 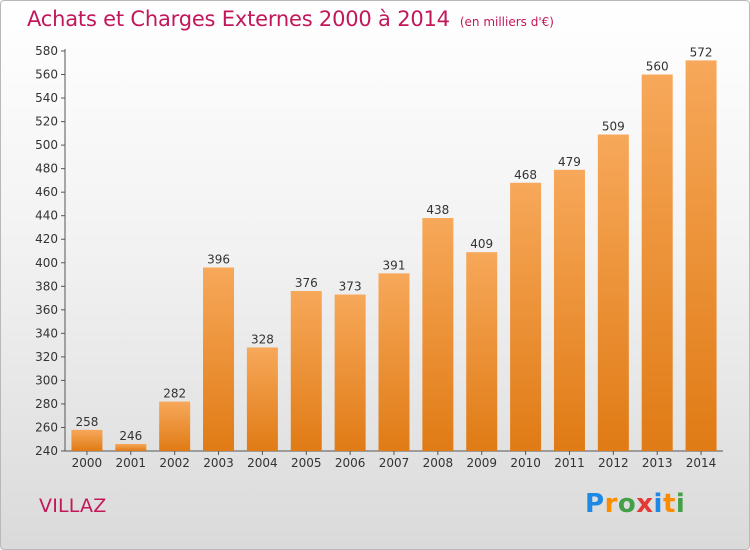 I want to click on y-tick-label: 240, so click(x=46, y=451).